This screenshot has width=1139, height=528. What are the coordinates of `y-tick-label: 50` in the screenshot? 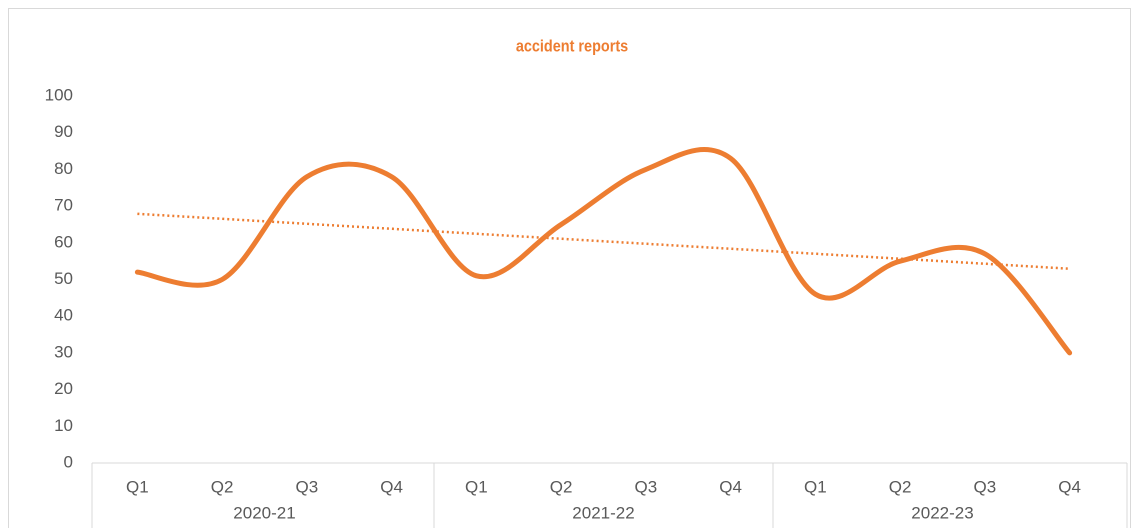 It's located at (63, 278).